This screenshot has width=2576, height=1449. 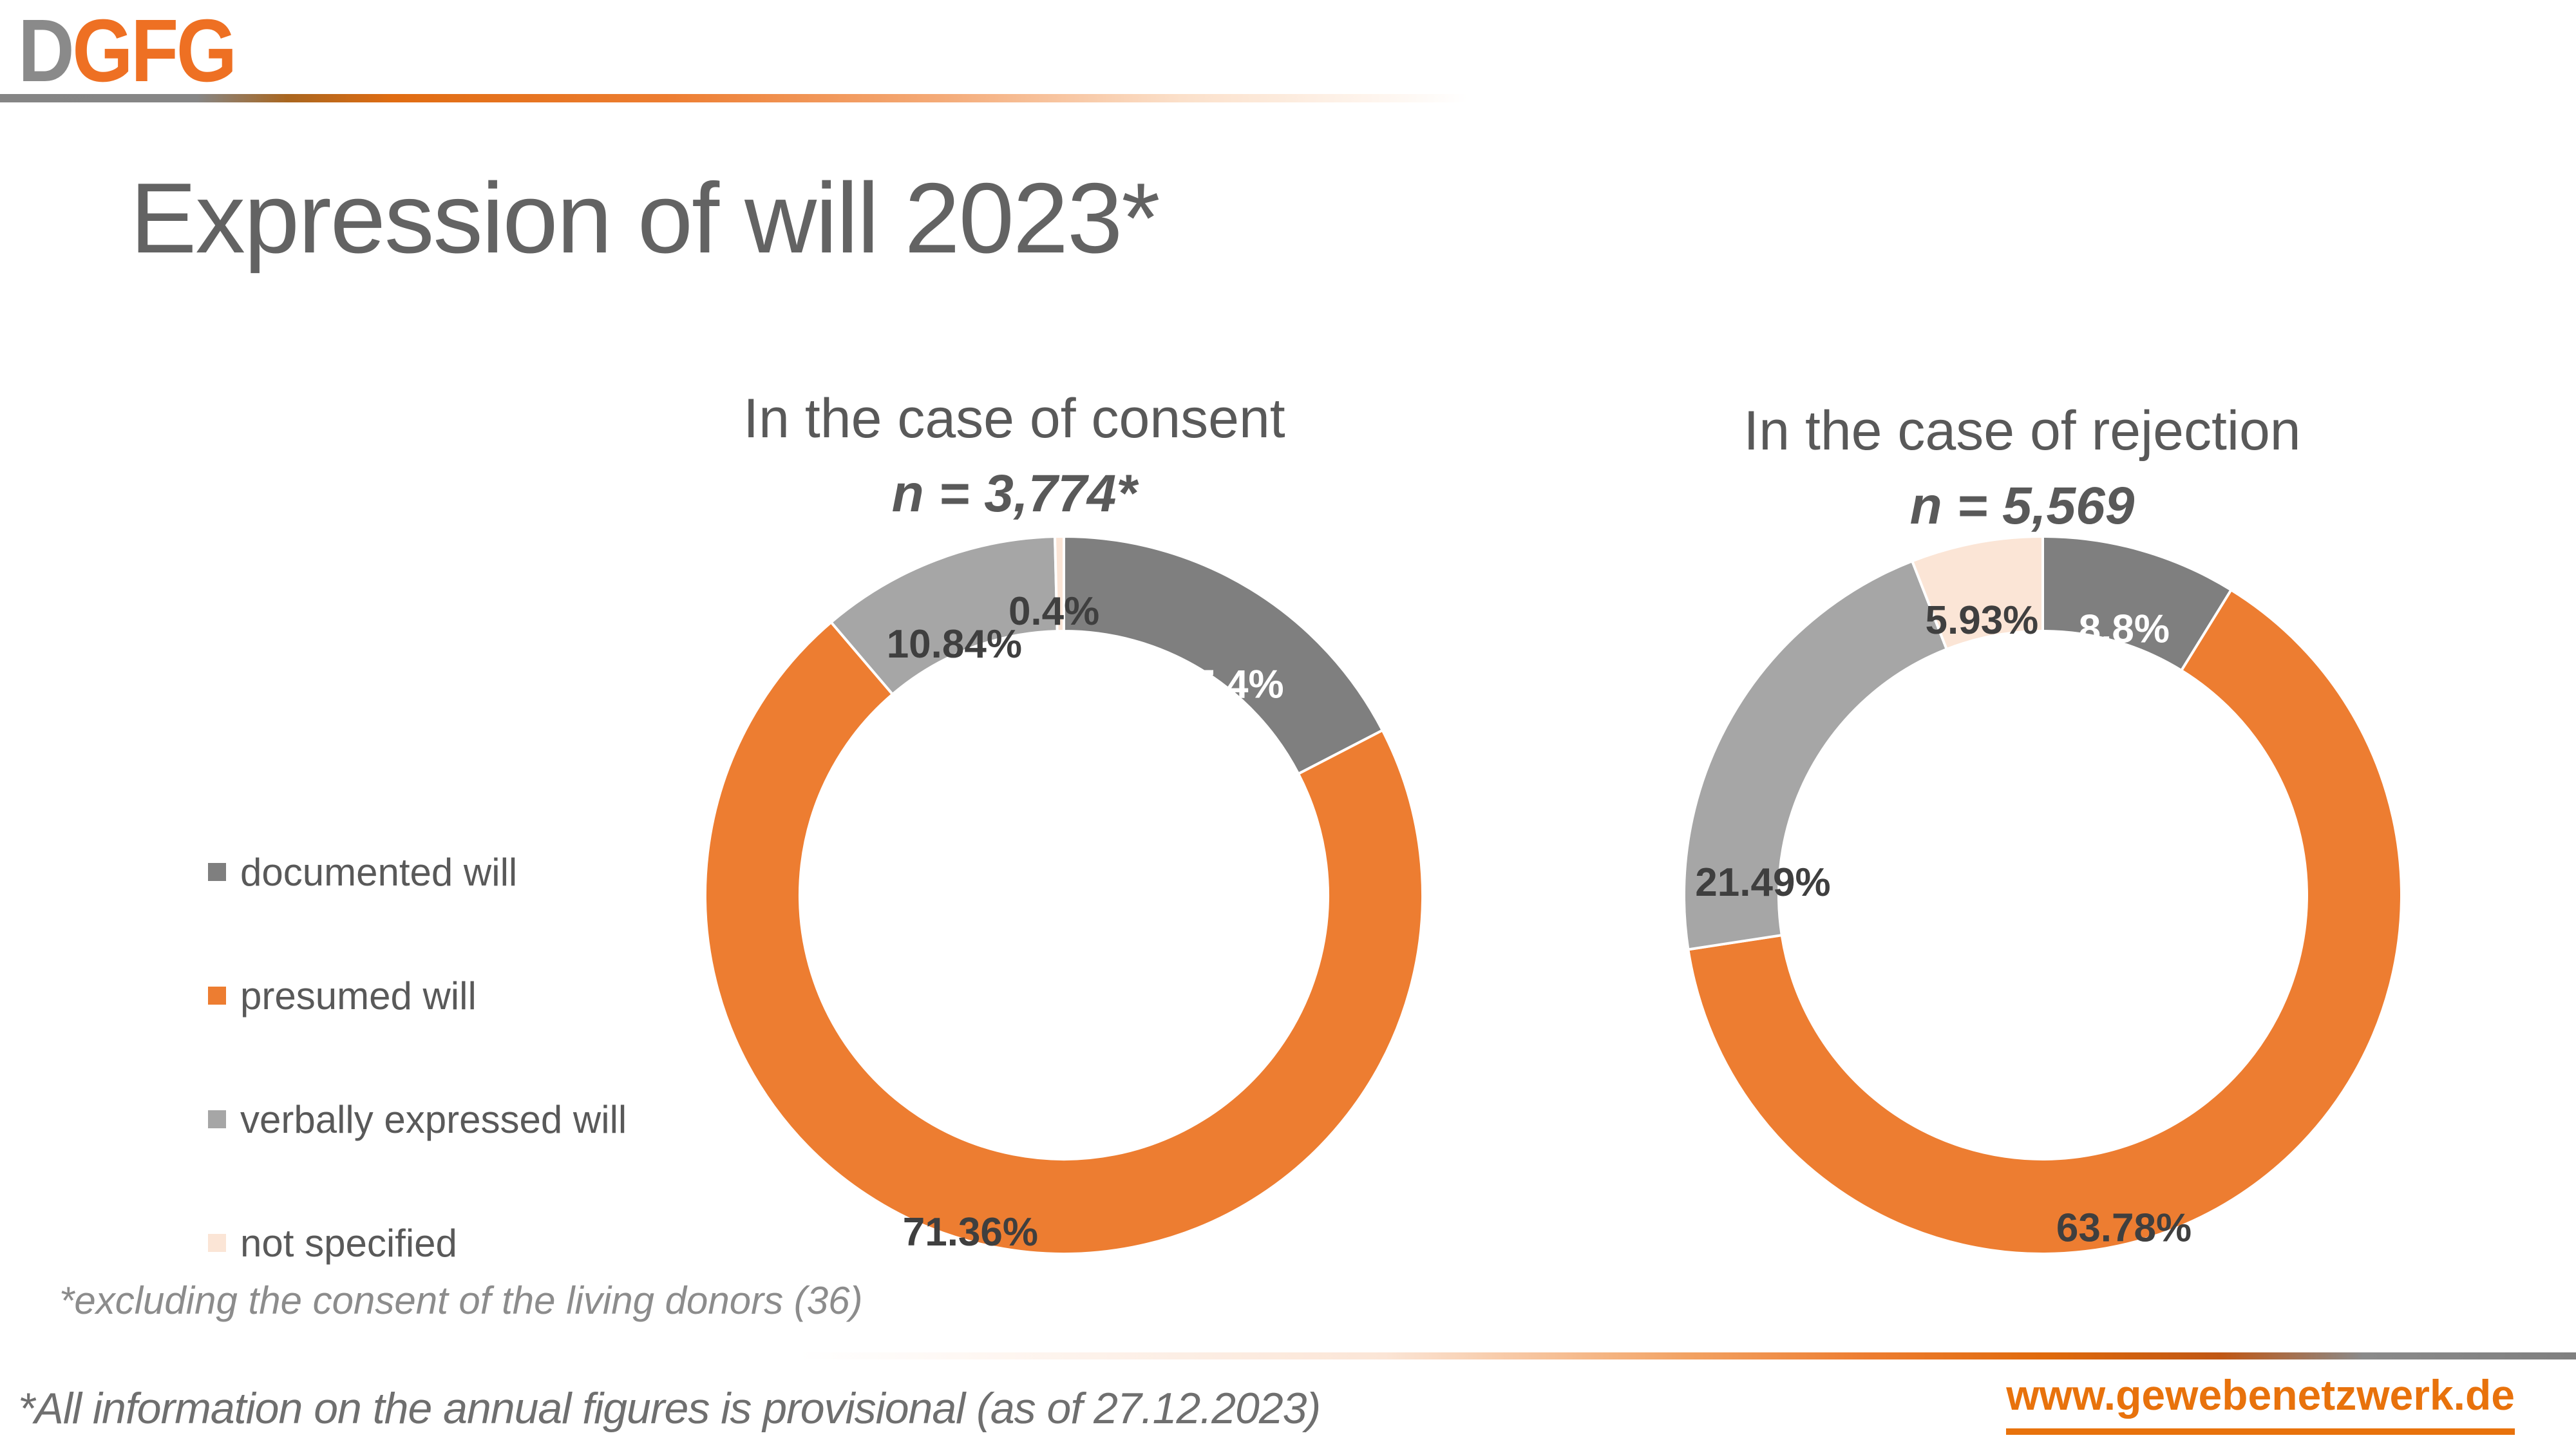 I want to click on rejection-chart-title: In the case of rejection, so click(x=2022, y=431).